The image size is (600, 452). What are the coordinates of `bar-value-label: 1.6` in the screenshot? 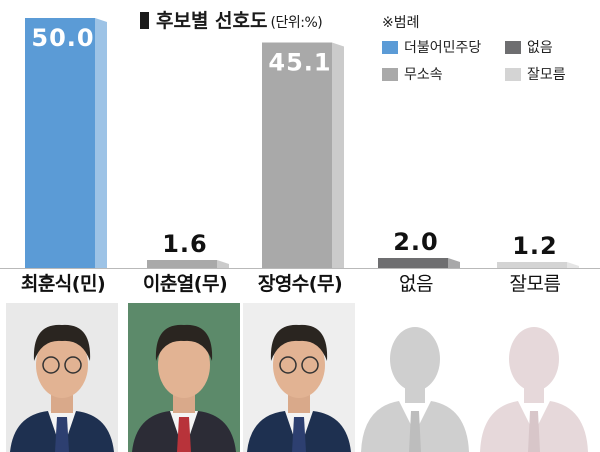 It's located at (185, 244).